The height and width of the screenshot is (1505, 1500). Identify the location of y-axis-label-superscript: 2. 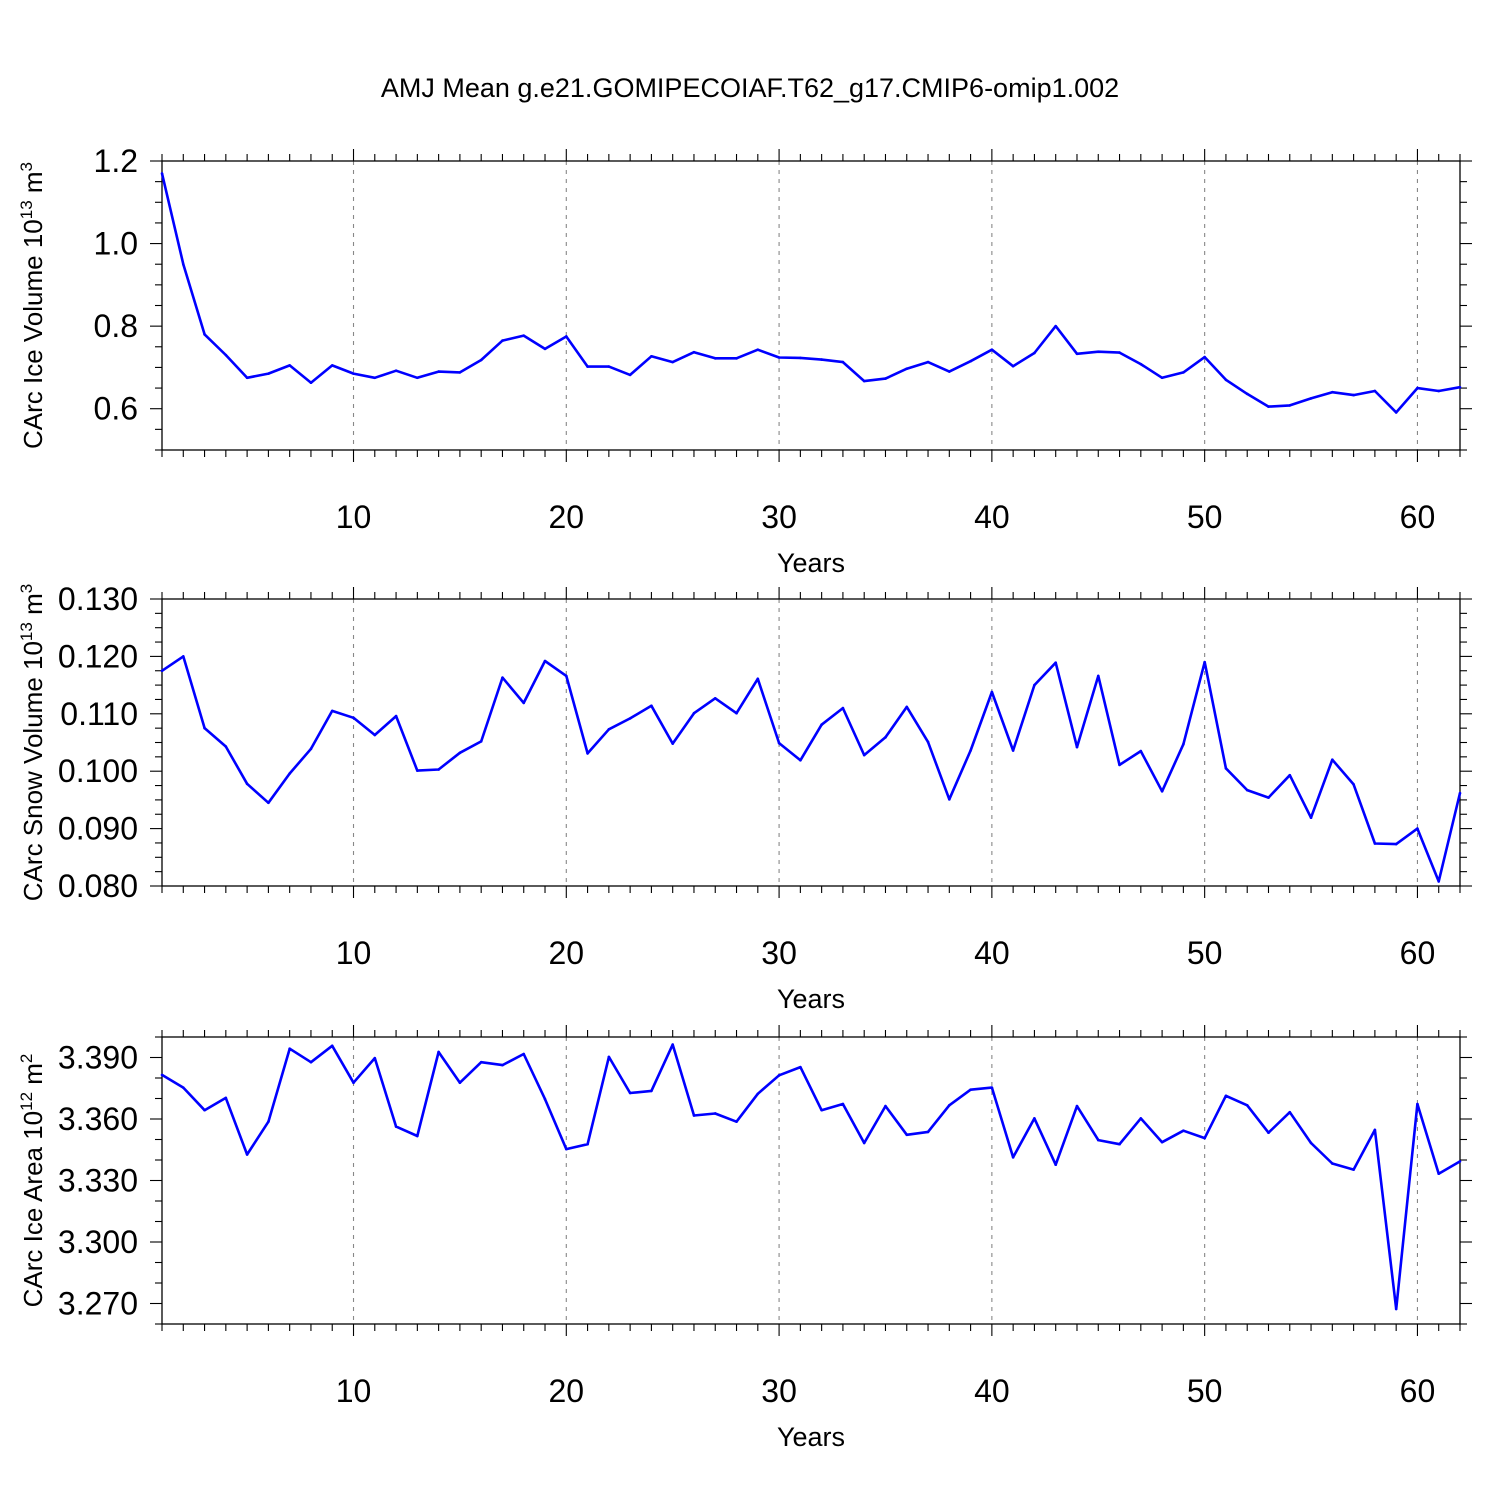
(26, 1058).